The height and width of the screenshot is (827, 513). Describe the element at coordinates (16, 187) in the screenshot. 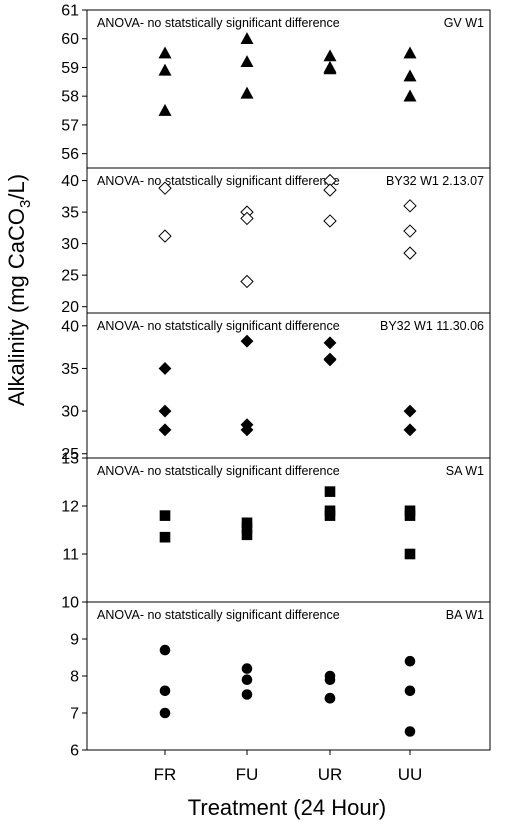

I see `y-axis-title-end: /L)` at that location.